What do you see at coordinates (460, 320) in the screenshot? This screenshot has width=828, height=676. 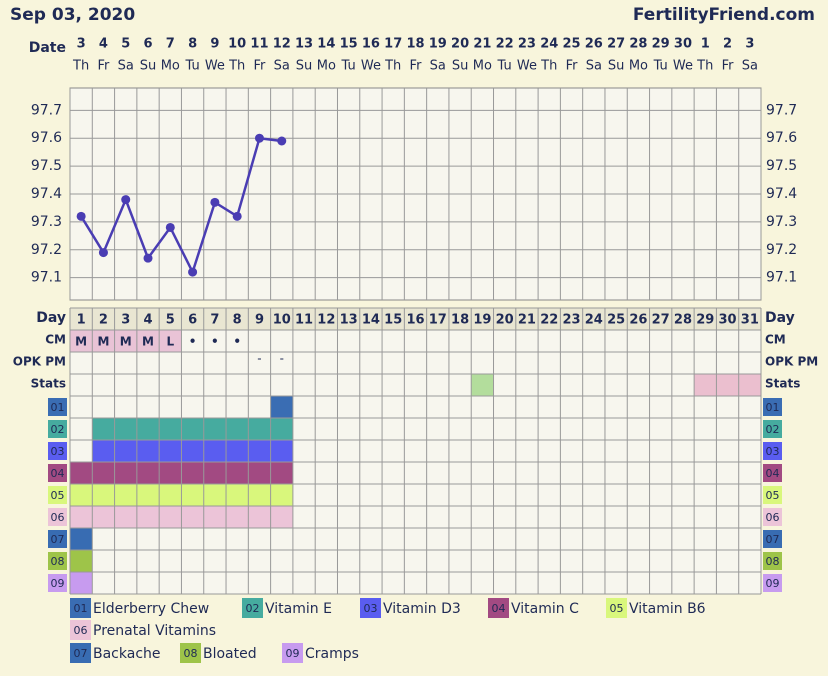 I see `day-number: 18` at bounding box center [460, 320].